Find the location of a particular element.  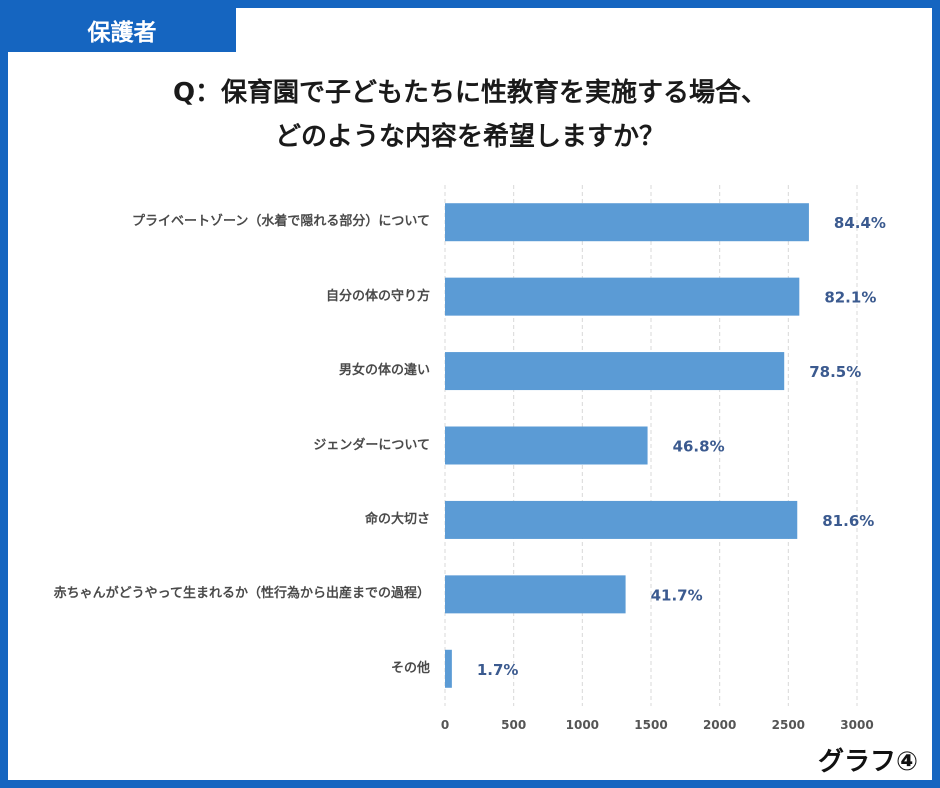

x-tick-label: 1000 is located at coordinates (582, 725).